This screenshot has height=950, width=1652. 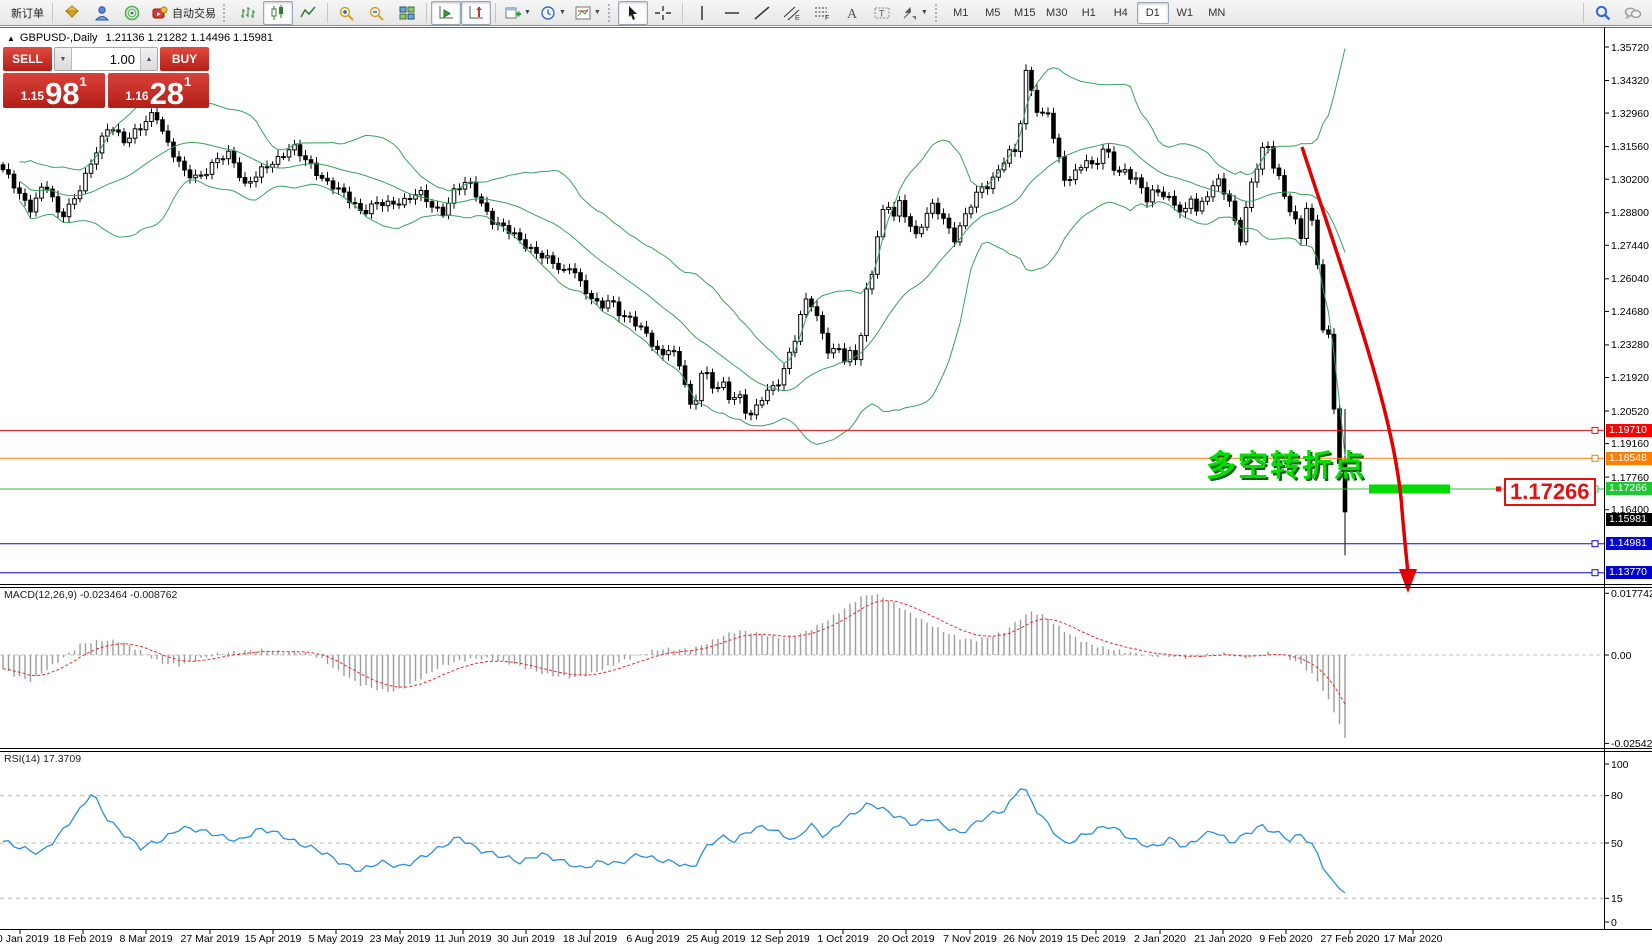 What do you see at coordinates (189, 38) in the screenshot?
I see `ohlc-values: 1.21136 1.21282 1.14496 1.15981` at bounding box center [189, 38].